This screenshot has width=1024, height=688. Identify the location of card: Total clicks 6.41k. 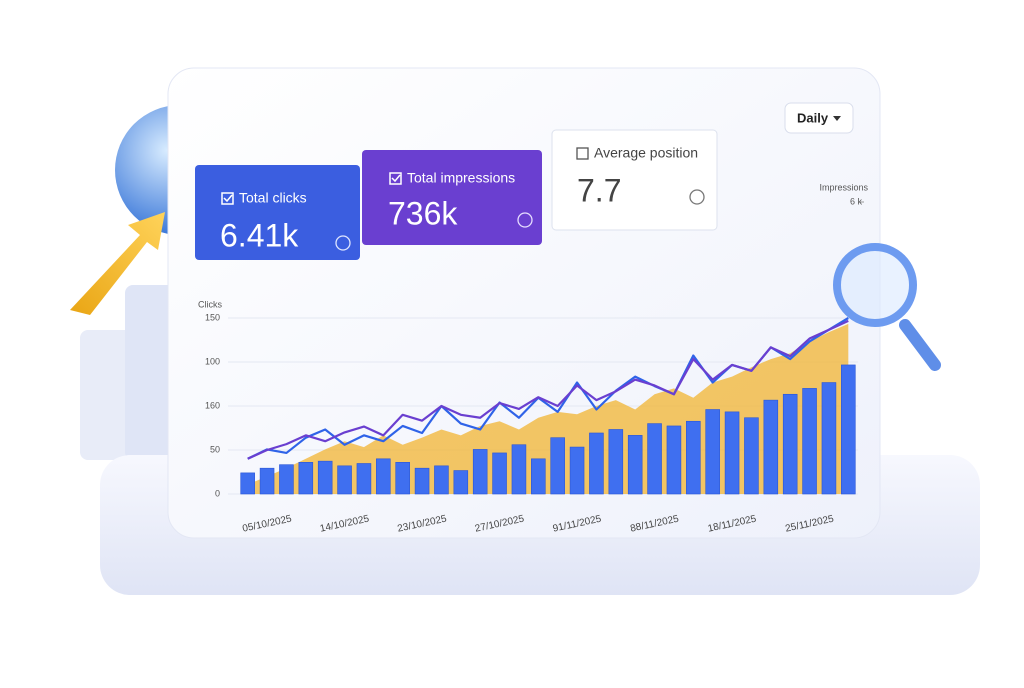
(277, 212).